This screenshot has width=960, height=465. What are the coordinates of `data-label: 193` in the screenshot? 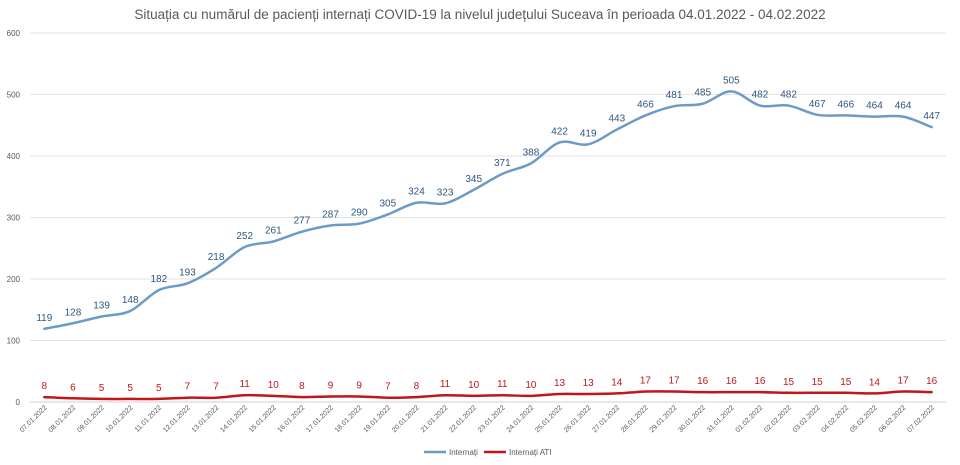 It's located at (187, 272).